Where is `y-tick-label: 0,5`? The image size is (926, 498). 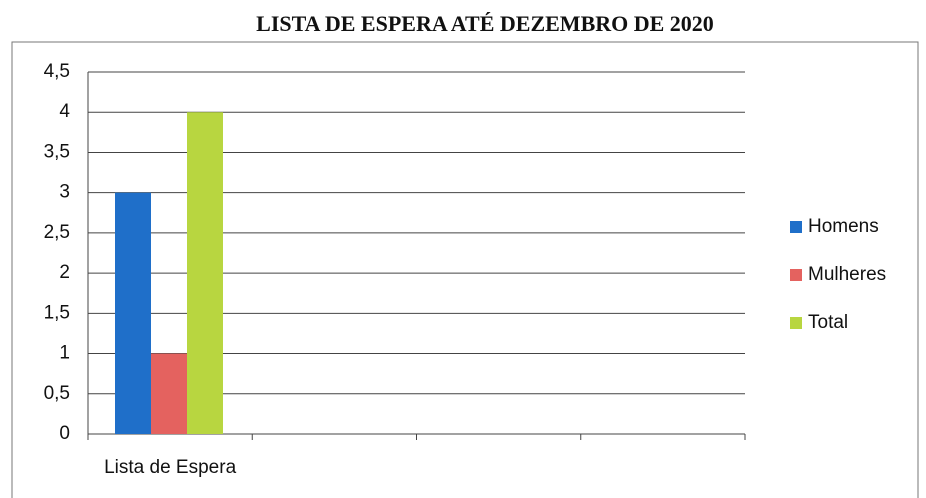
y-tick-label: 0,5 is located at coordinates (57, 393).